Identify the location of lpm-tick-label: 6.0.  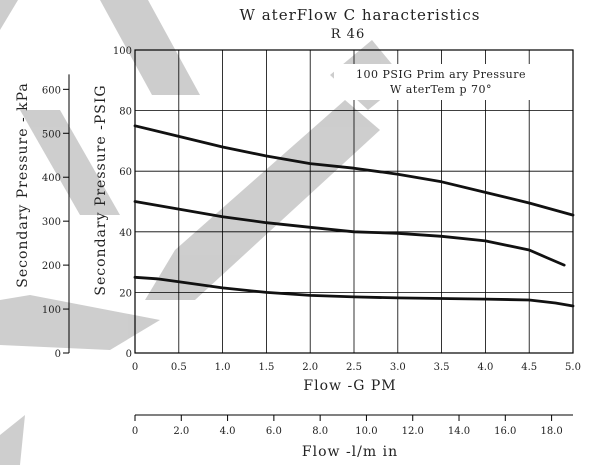
(274, 431).